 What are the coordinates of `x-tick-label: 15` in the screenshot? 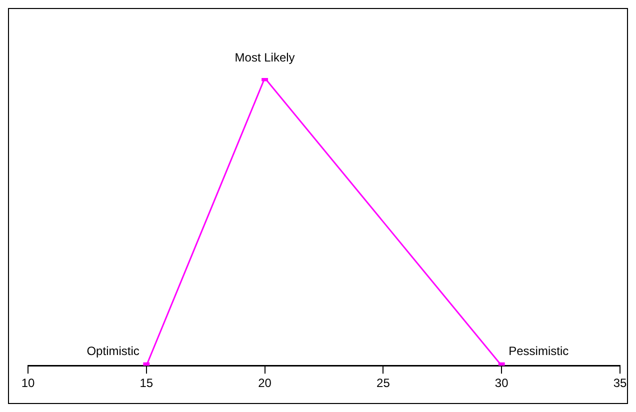 It's located at (147, 383).